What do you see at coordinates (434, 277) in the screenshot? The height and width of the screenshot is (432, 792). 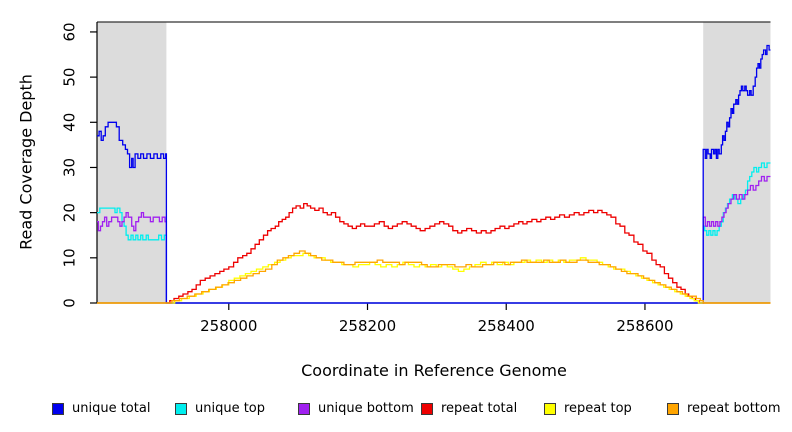 I see `series-repeat-bottom` at bounding box center [434, 277].